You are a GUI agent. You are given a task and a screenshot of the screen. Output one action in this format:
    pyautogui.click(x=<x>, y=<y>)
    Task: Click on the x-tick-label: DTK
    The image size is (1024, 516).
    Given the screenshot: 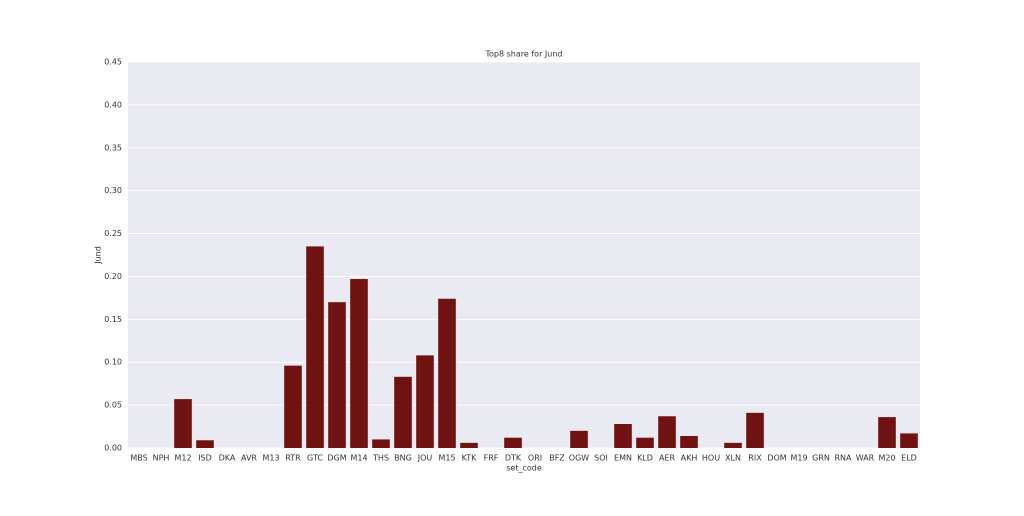 What is the action you would take?
    pyautogui.click(x=513, y=458)
    